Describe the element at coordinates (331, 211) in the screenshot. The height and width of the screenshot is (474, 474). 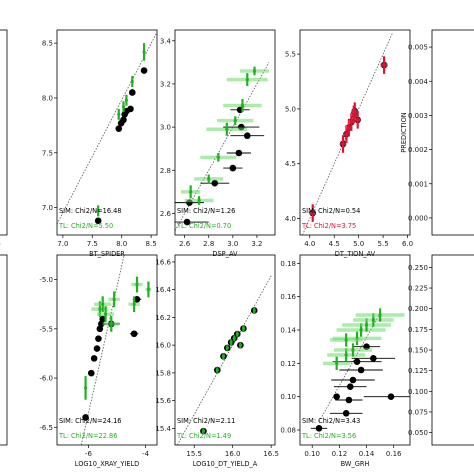
I see `sim-chi2-label: SIM: Chi2/N=0.54` at that location.